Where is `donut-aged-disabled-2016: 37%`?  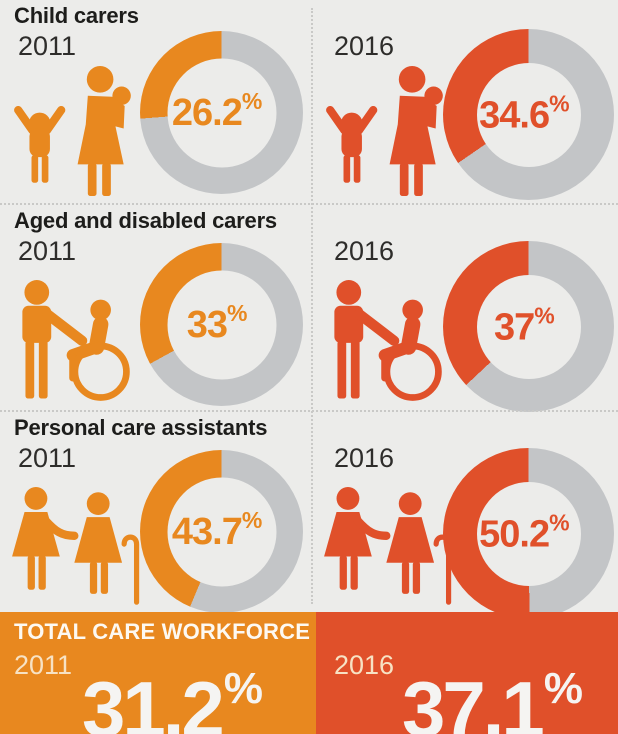
donut-aged-disabled-2016: 37% is located at coordinates (528, 326).